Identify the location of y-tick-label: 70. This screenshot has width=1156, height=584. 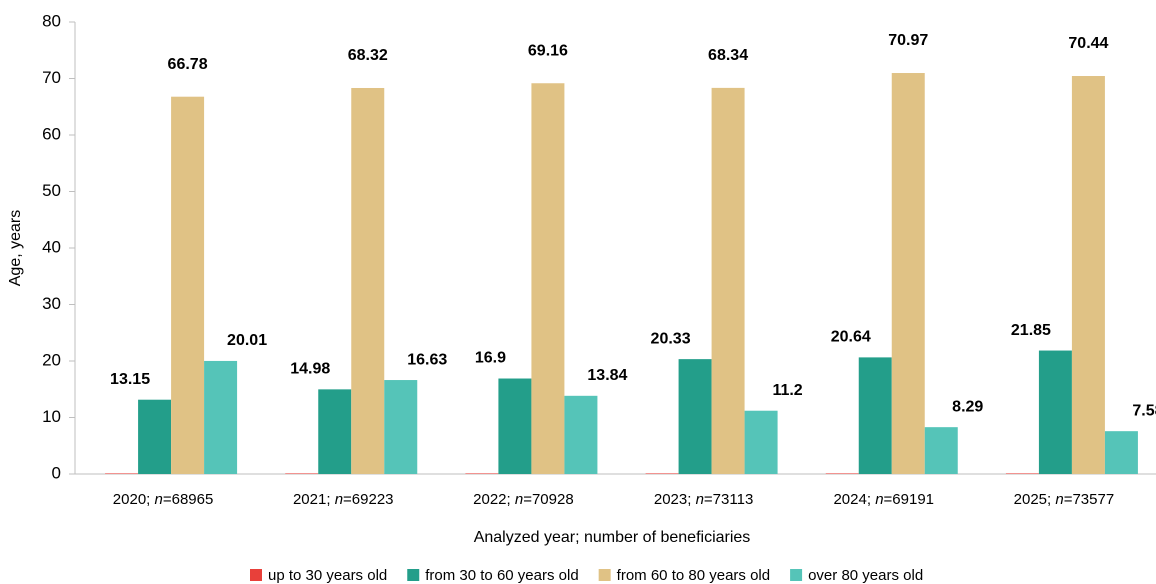
(51, 77).